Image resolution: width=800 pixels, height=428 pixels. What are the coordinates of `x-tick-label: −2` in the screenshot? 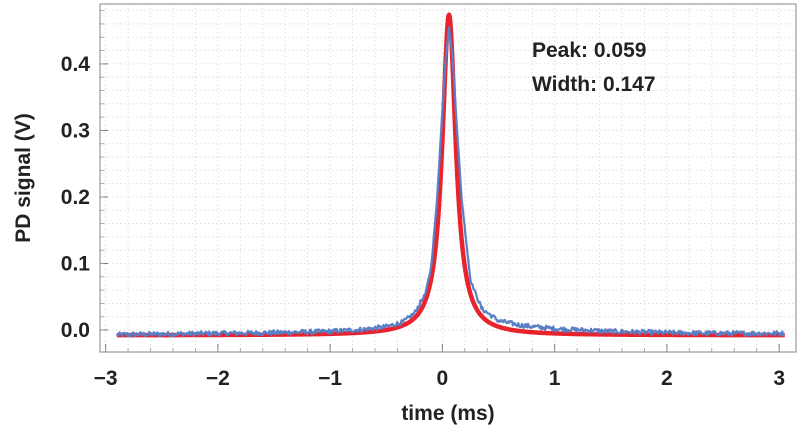 It's located at (218, 378).